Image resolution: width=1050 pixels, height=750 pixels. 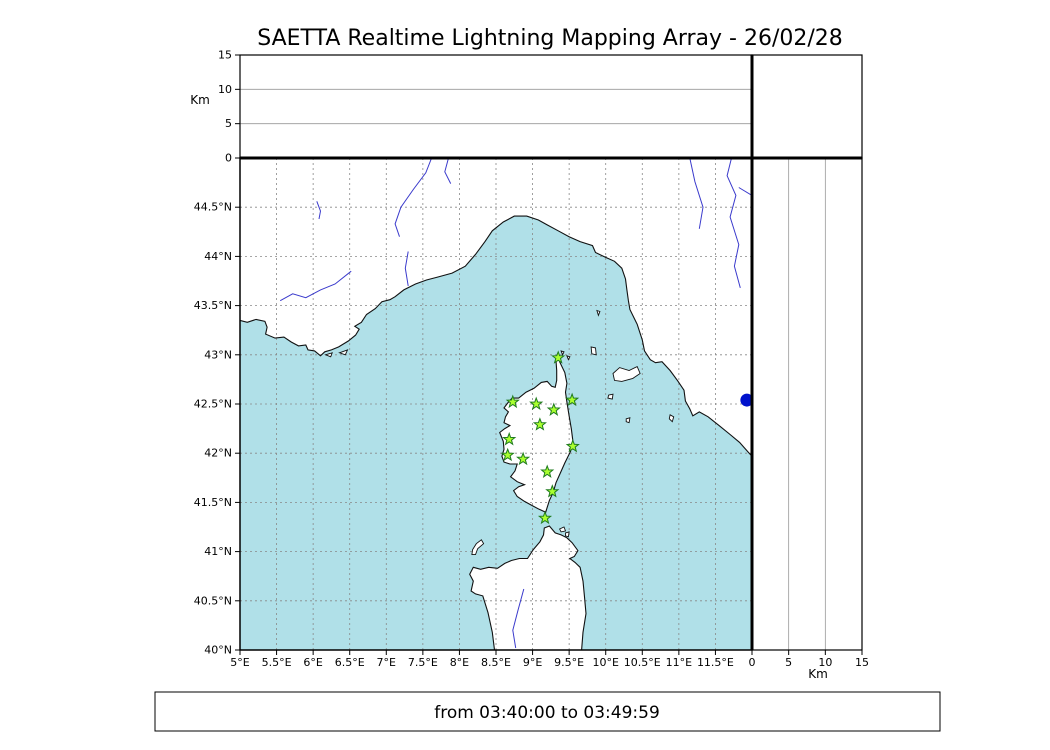 I want to click on sardinia-landmass, so click(x=527, y=588).